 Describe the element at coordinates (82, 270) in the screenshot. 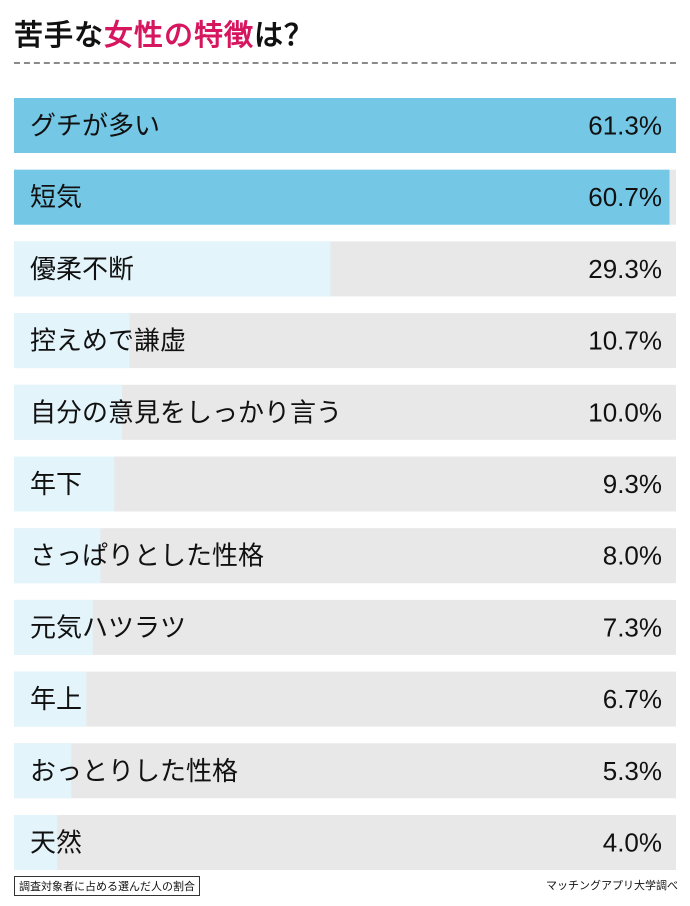

I see `category-label: 優柔不断` at that location.